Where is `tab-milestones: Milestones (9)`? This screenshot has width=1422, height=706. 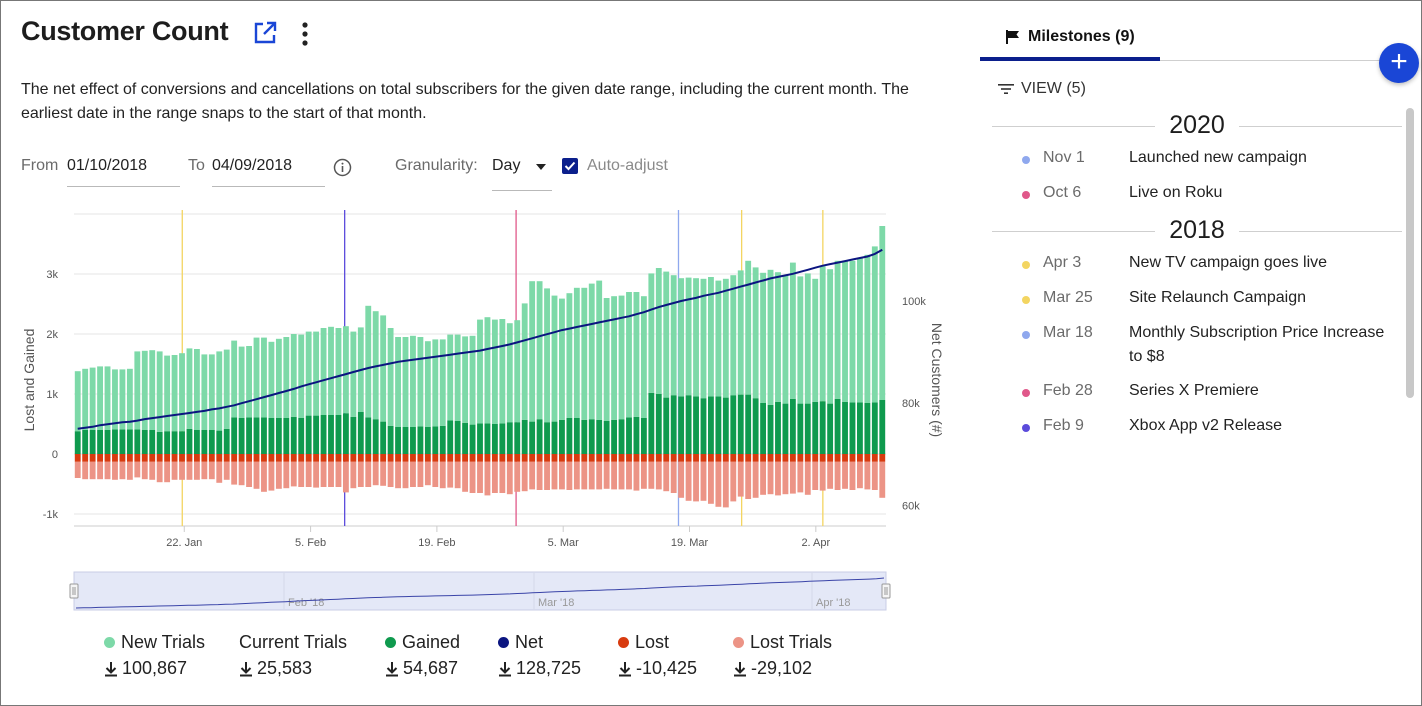 tab-milestones: Milestones (9) is located at coordinates (1070, 37).